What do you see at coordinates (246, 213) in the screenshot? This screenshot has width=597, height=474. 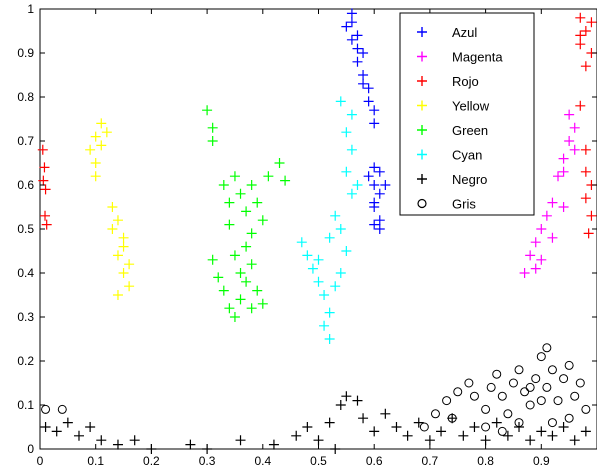 I see `series-green` at bounding box center [246, 213].